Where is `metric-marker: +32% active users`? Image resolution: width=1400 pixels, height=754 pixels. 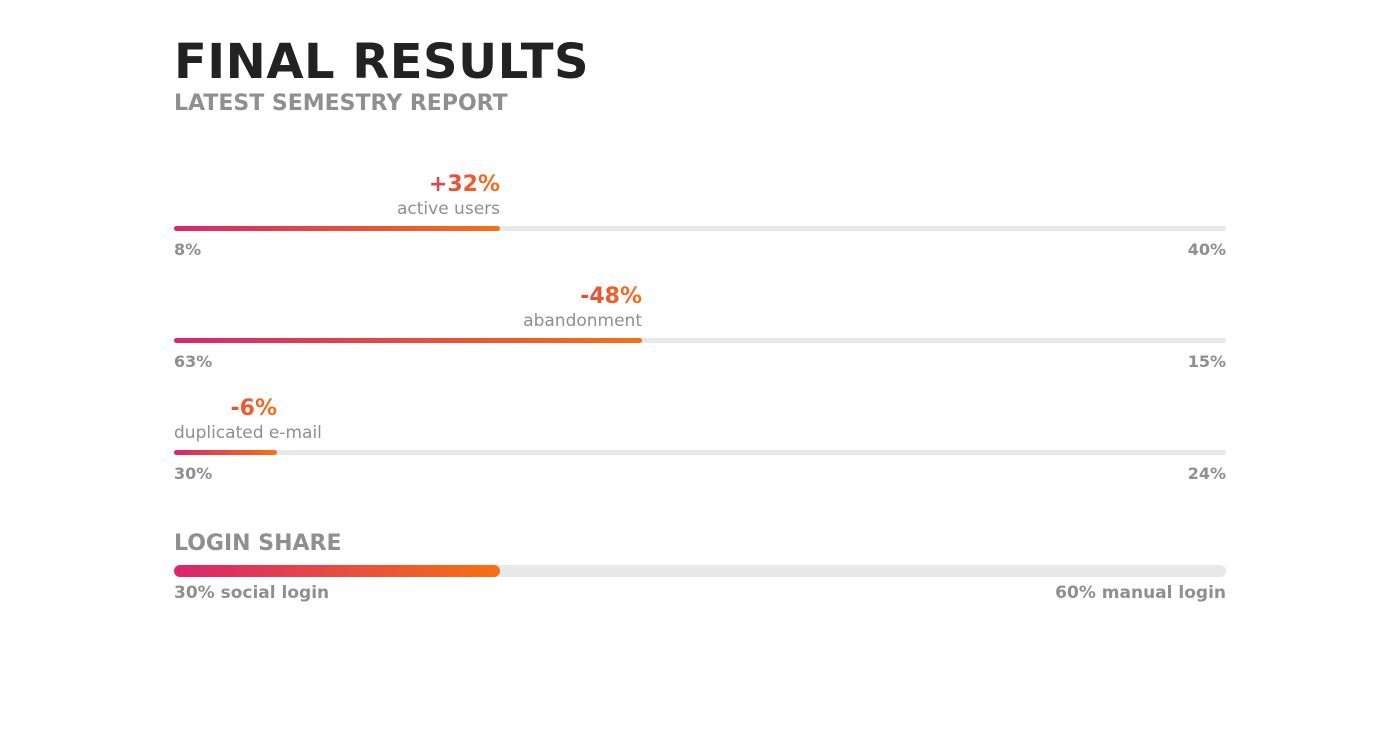 metric-marker: +32% active users is located at coordinates (448, 196).